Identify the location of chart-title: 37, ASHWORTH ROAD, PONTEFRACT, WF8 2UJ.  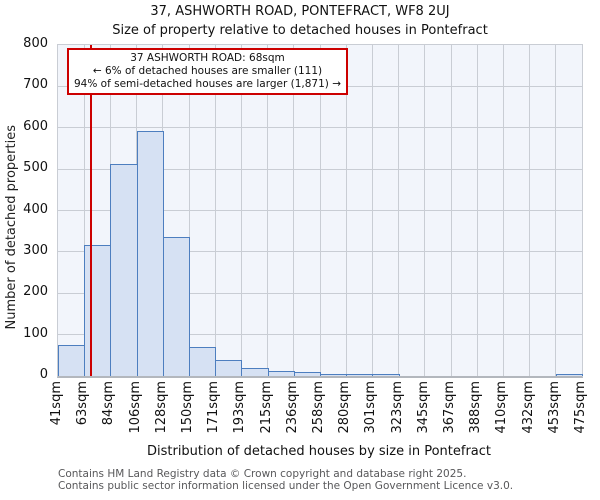
(300, 11).